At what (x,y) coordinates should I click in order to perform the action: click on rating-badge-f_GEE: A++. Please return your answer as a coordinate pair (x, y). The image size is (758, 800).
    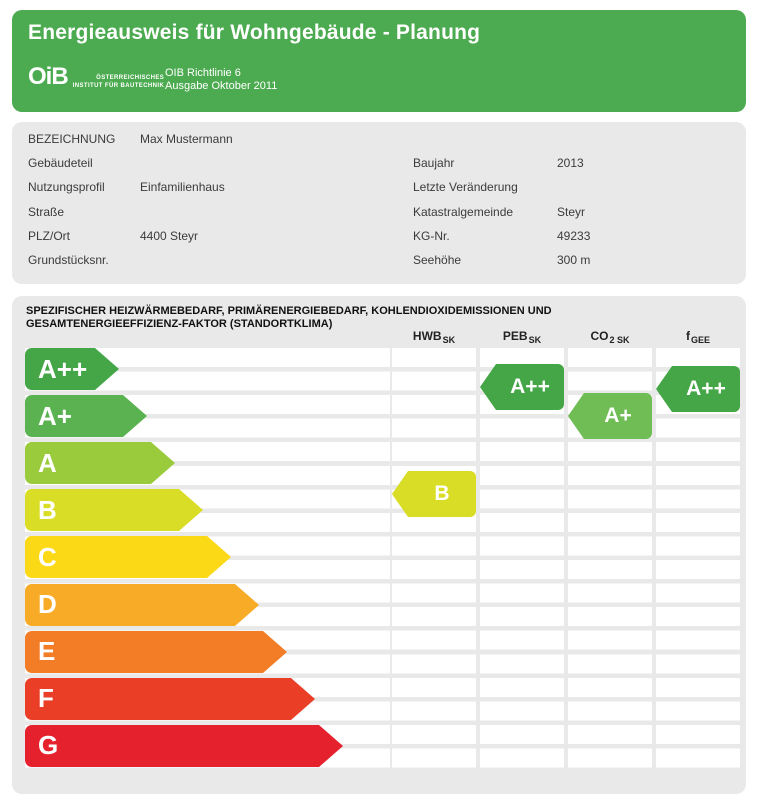
    Looking at the image, I should click on (698, 389).